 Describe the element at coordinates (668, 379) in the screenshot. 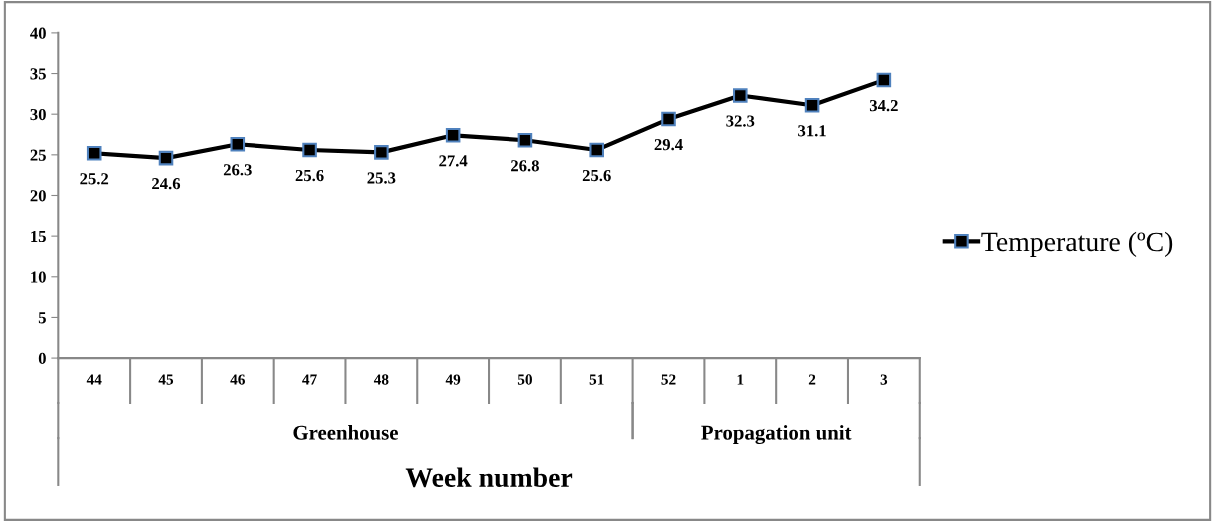

I see `x-tick-label: 52` at that location.